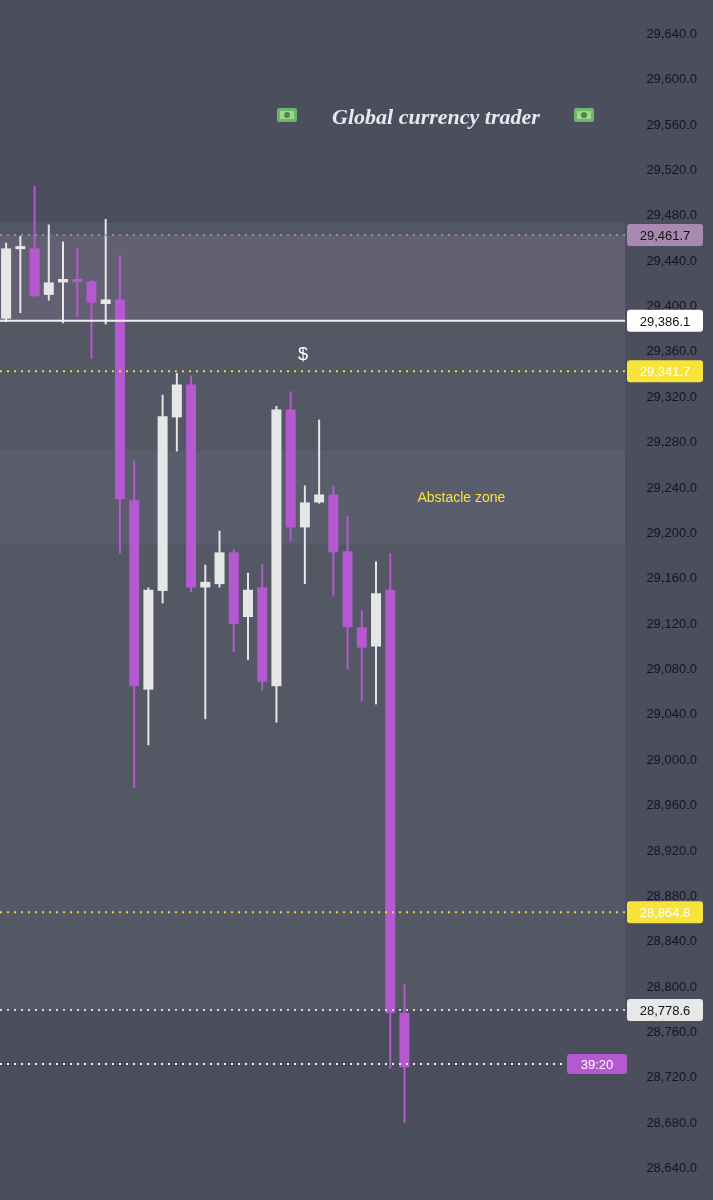 The width and height of the screenshot is (713, 1200). I want to click on text: Global currency trader, so click(436, 116).